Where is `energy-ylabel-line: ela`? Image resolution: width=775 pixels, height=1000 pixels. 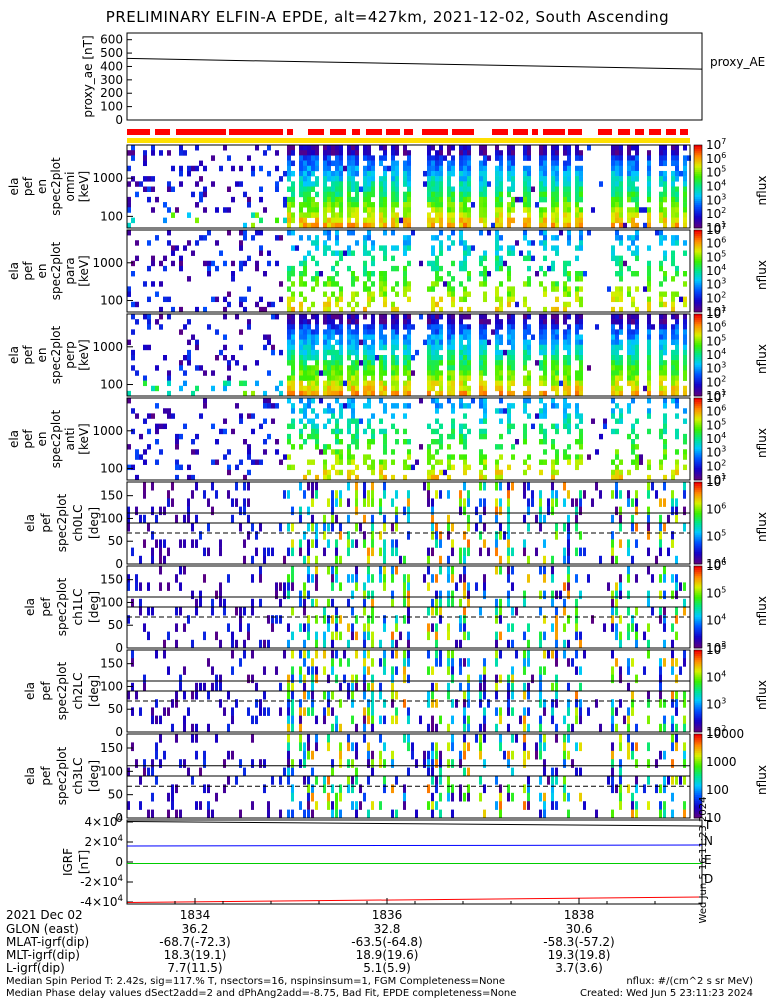
energy-ylabel-line: ela is located at coordinates (14, 271).